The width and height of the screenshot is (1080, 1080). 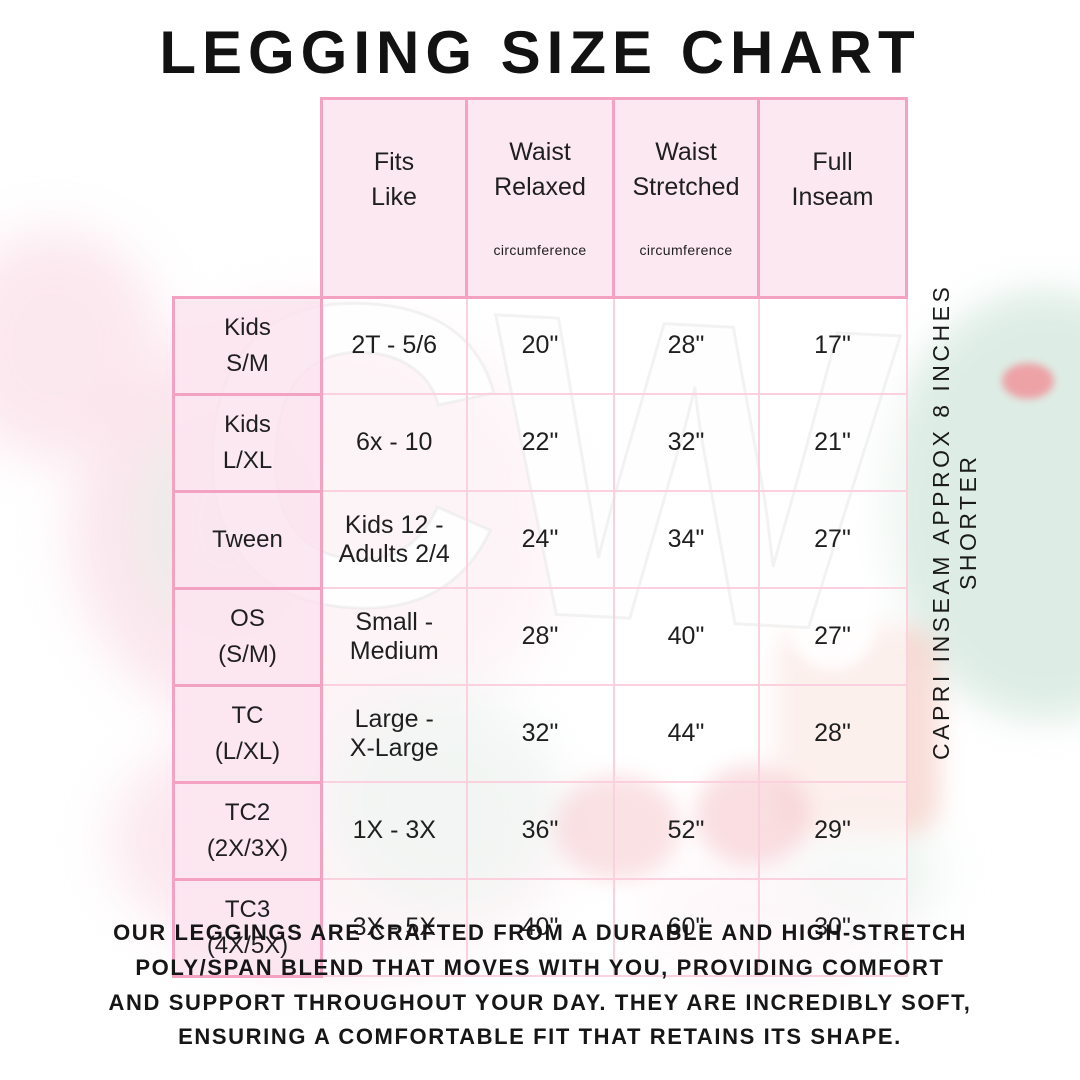 I want to click on cell-full-inseam: 21", so click(x=832, y=443).